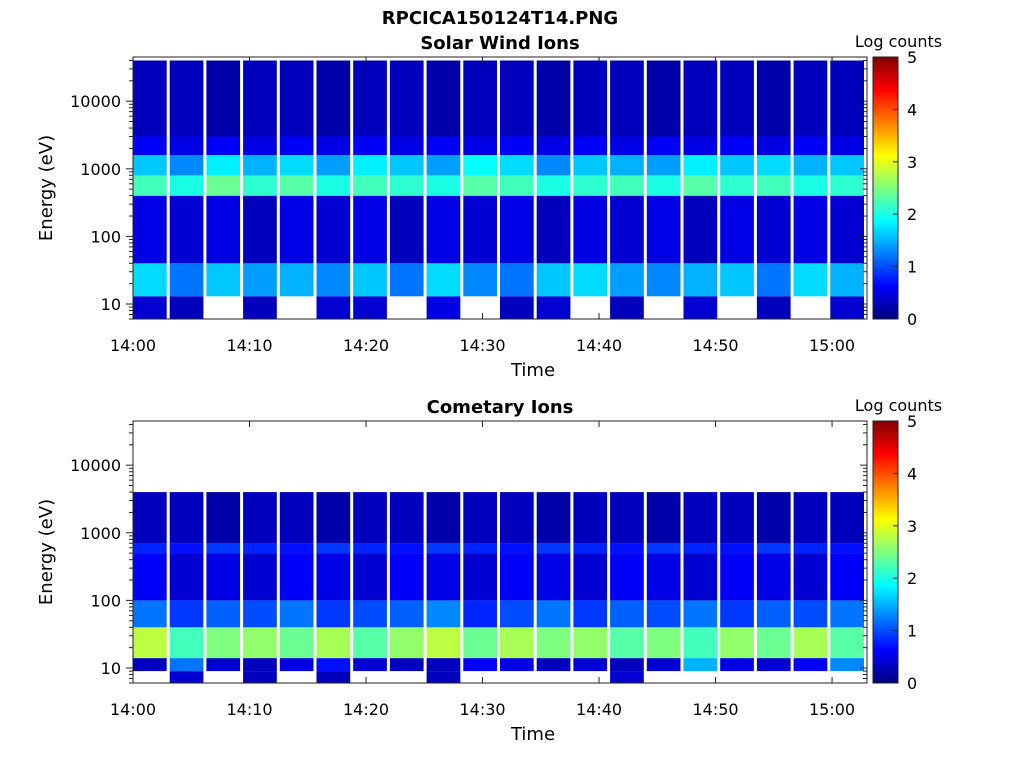 The image size is (1024, 768). Describe the element at coordinates (912, 267) in the screenshot. I see `colorbar-tick-label: 1` at that location.